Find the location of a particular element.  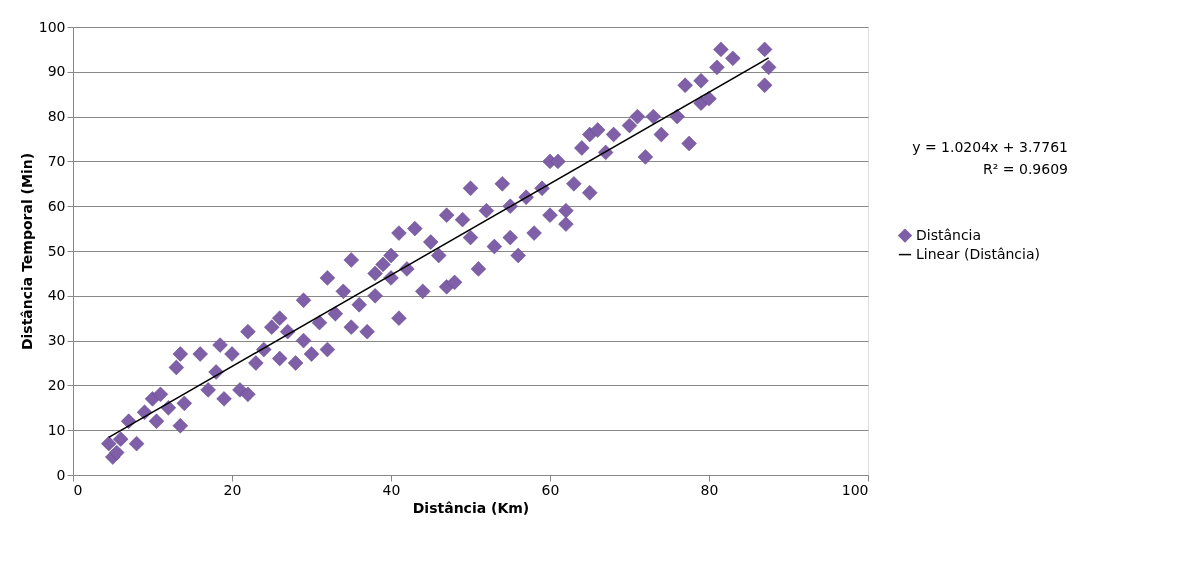

x-tick-label: 60 is located at coordinates (550, 489).